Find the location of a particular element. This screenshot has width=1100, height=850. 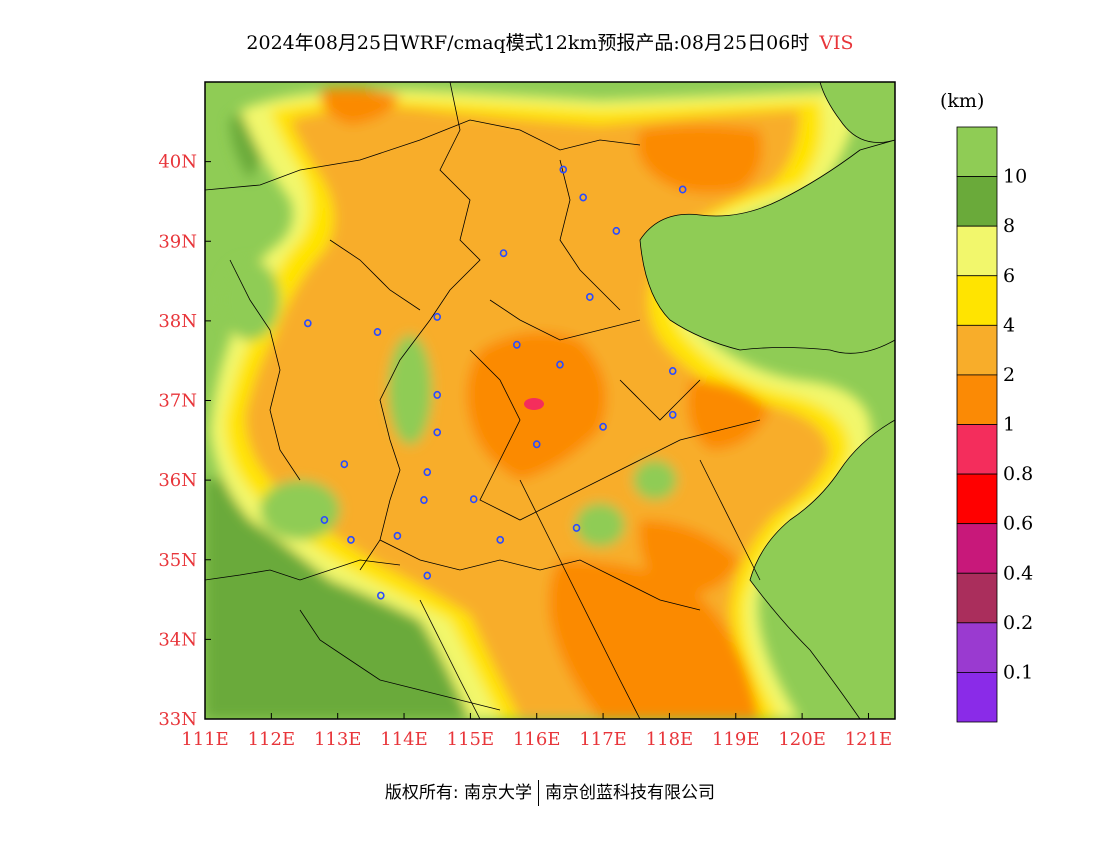

legend: 10 8 6 4 2 1 0.8 0.6 0.4 0.2 0.1 is located at coordinates (994, 424).